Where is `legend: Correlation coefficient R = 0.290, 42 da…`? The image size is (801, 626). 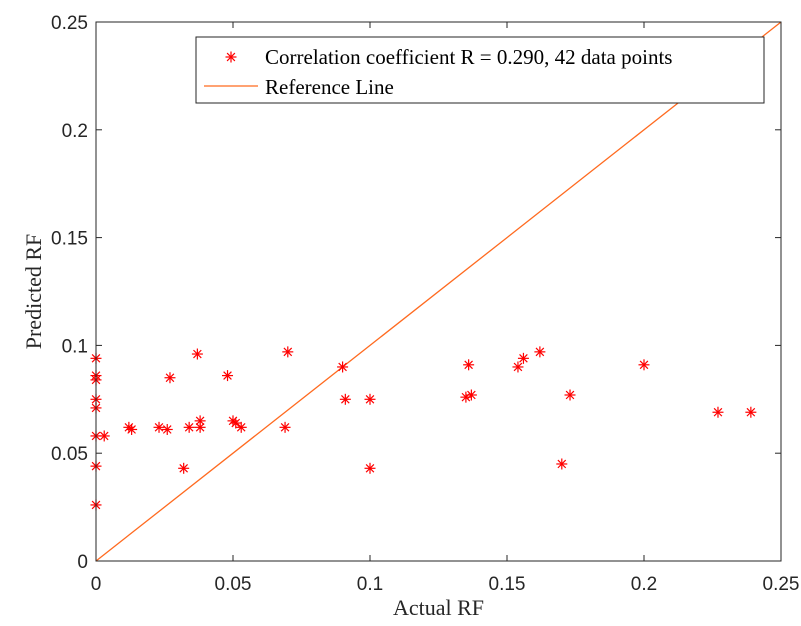
legend: Correlation coefficient R = 0.290, 42 da… is located at coordinates (480, 70).